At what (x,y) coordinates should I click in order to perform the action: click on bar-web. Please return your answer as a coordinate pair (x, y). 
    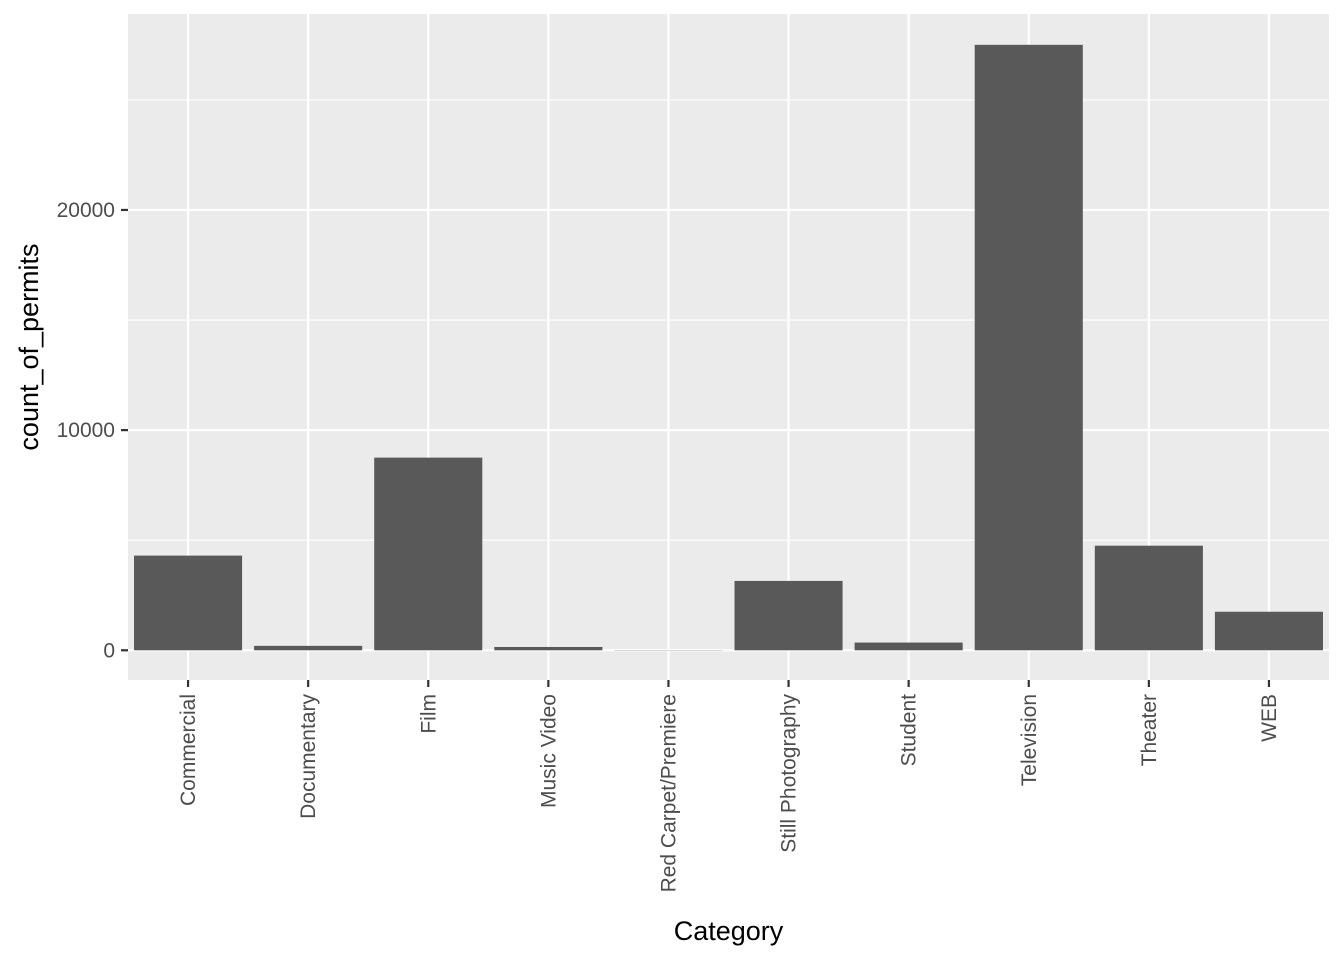
    Looking at the image, I should click on (1268, 631).